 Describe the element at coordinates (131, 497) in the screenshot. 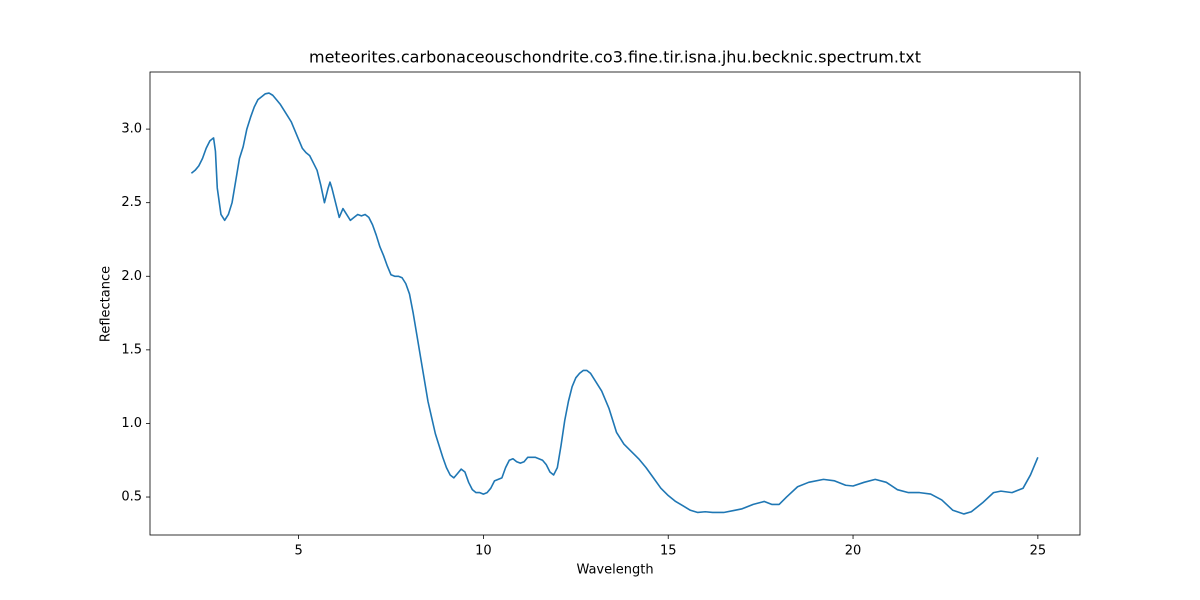

I see `y-tick-label: 0.5` at that location.